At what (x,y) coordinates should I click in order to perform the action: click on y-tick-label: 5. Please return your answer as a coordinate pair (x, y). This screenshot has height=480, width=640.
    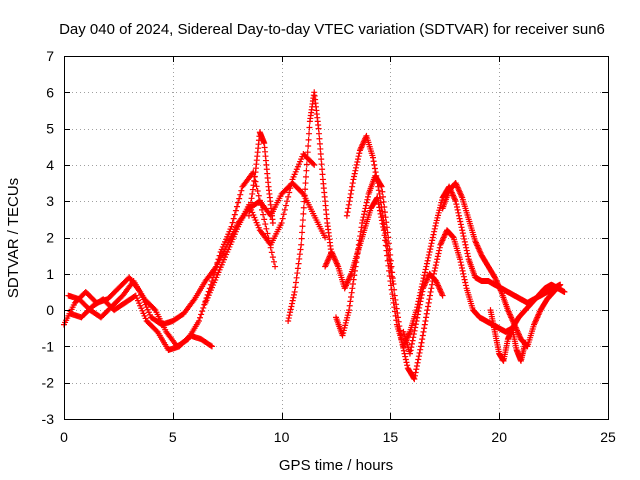
    Looking at the image, I should click on (50, 129).